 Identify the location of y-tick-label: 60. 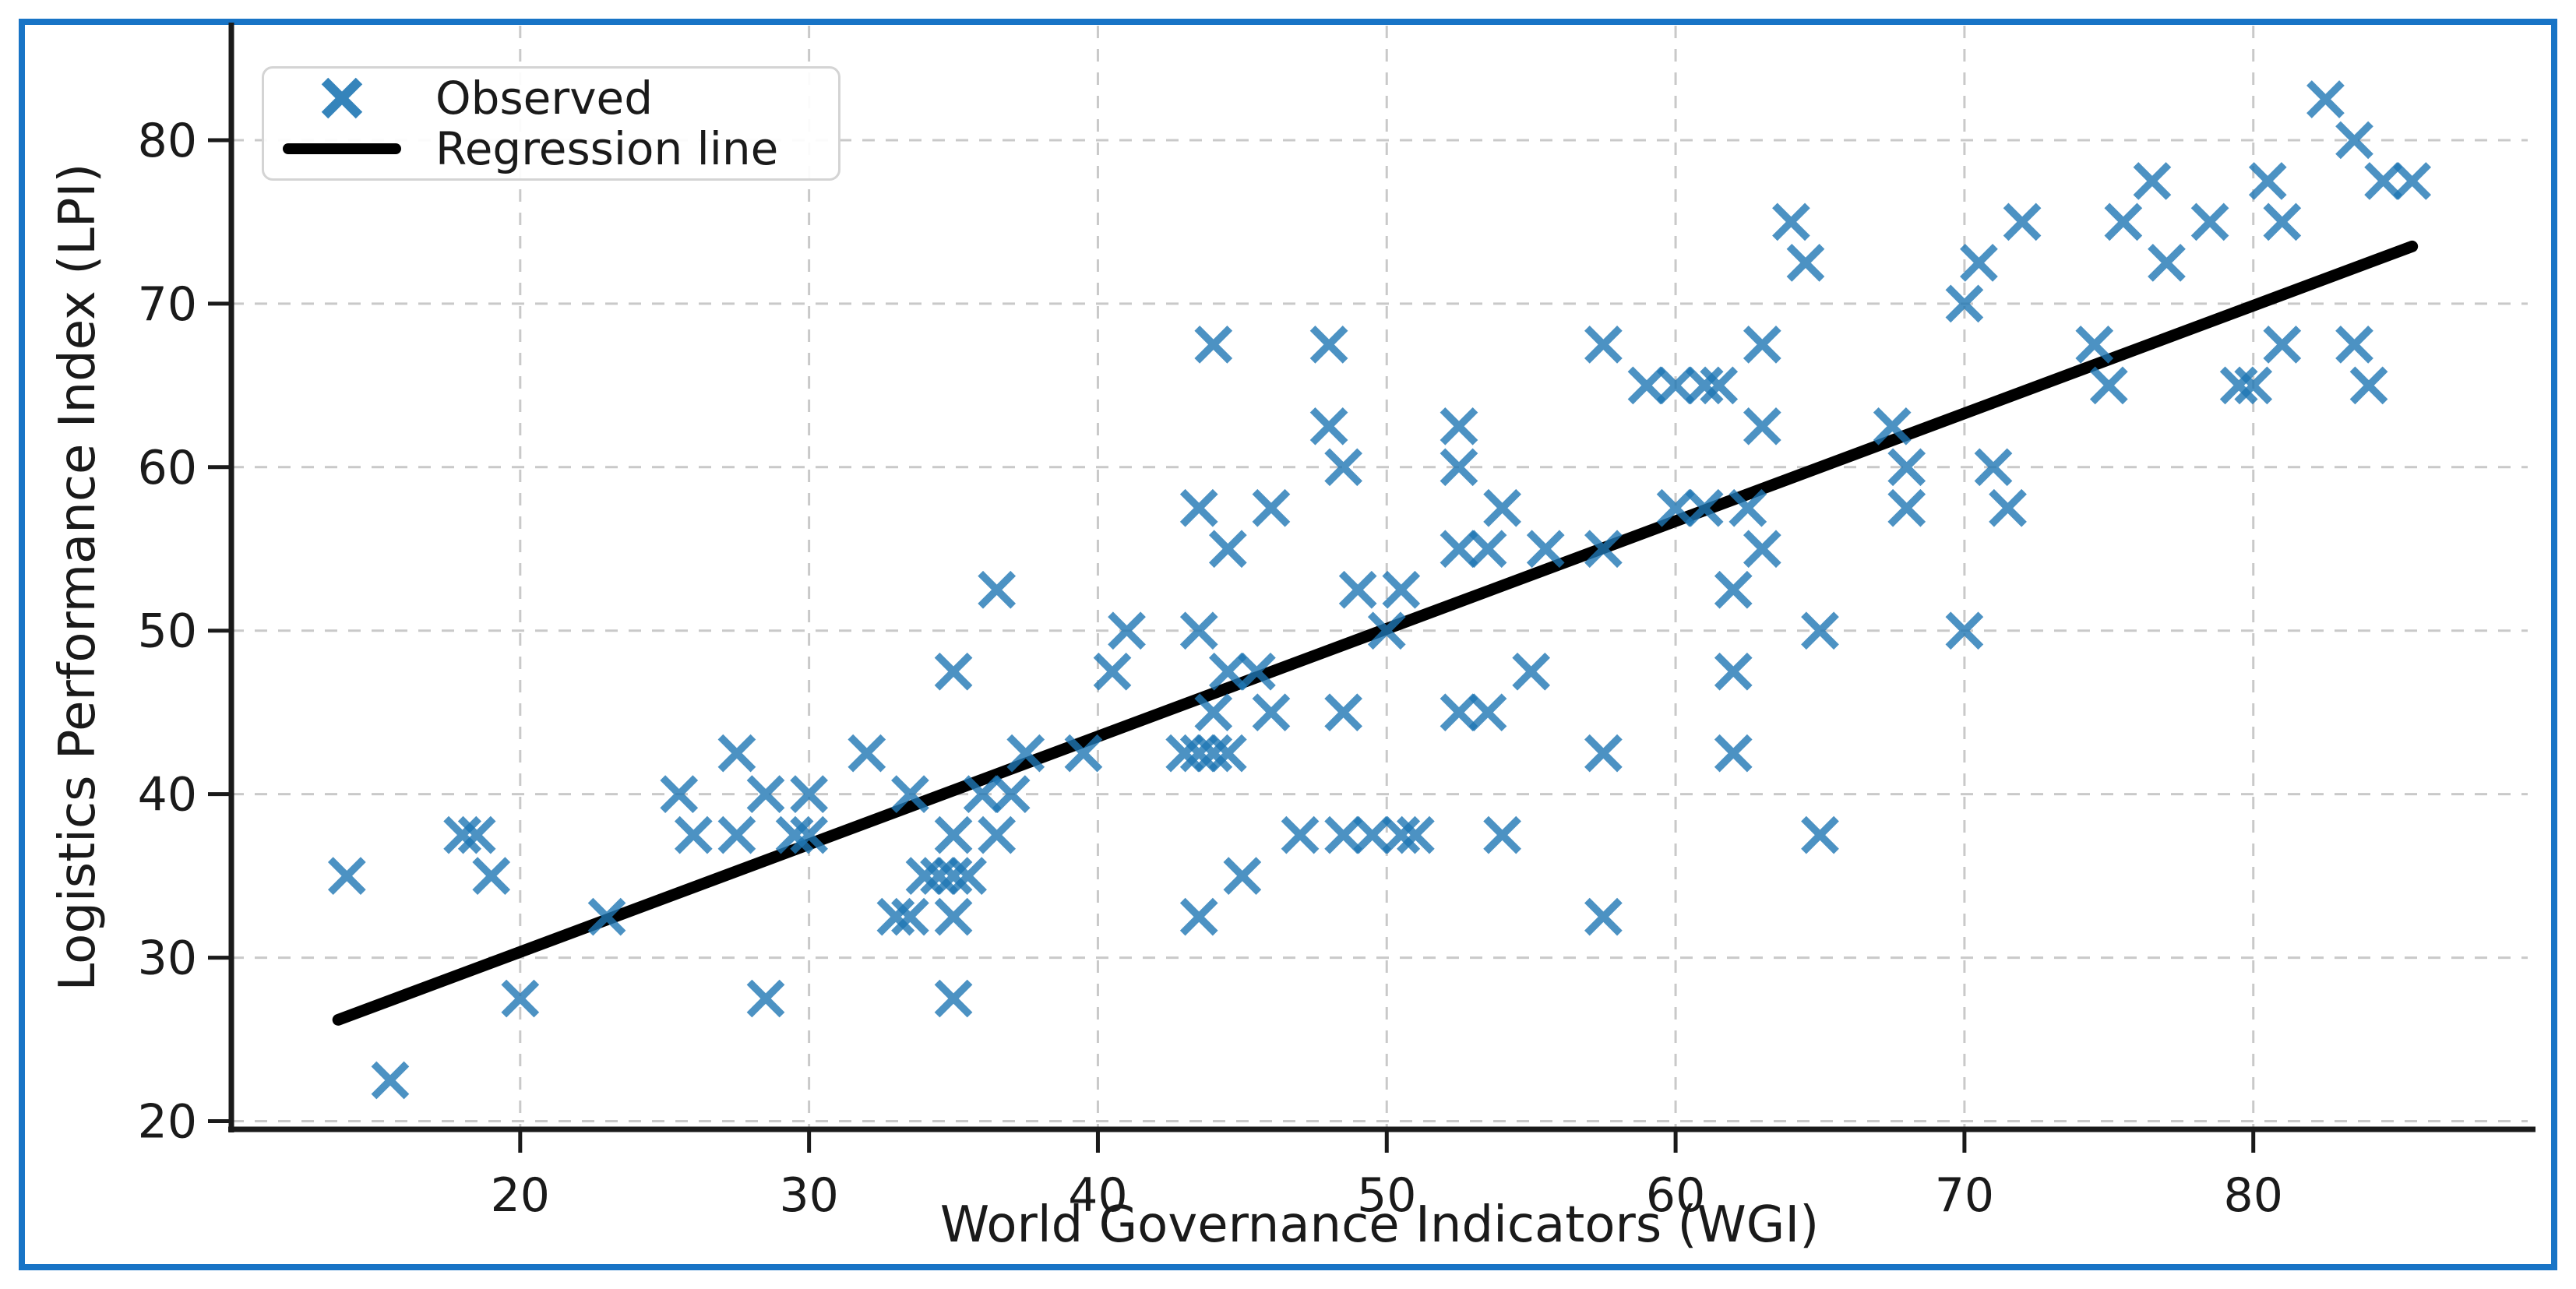
(167, 468).